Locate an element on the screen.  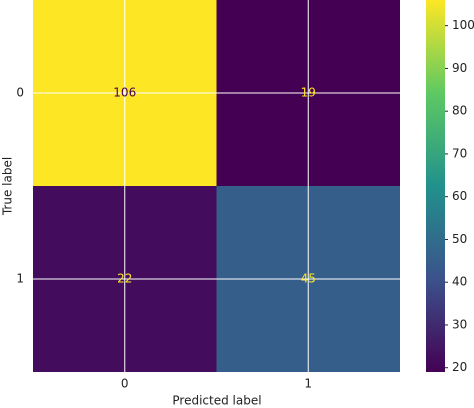
colorbar is located at coordinates (435, 186).